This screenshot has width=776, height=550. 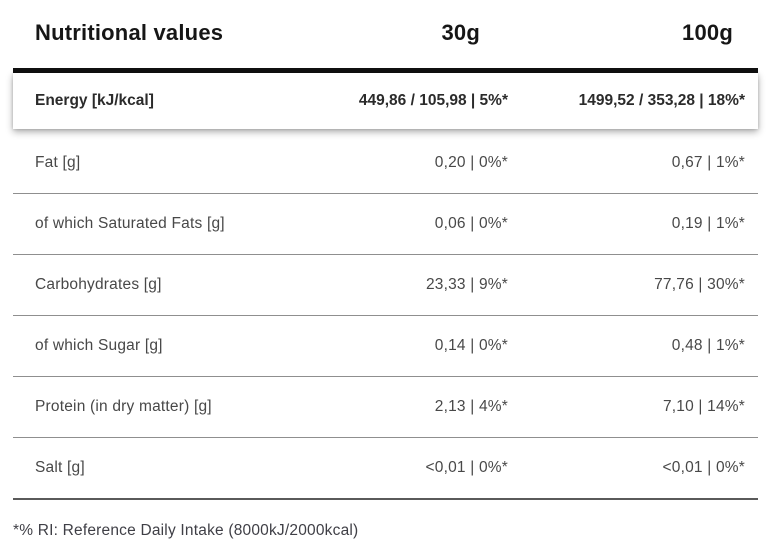 What do you see at coordinates (471, 162) in the screenshot?
I see `row-value-30g: 0,20 | 0%*` at bounding box center [471, 162].